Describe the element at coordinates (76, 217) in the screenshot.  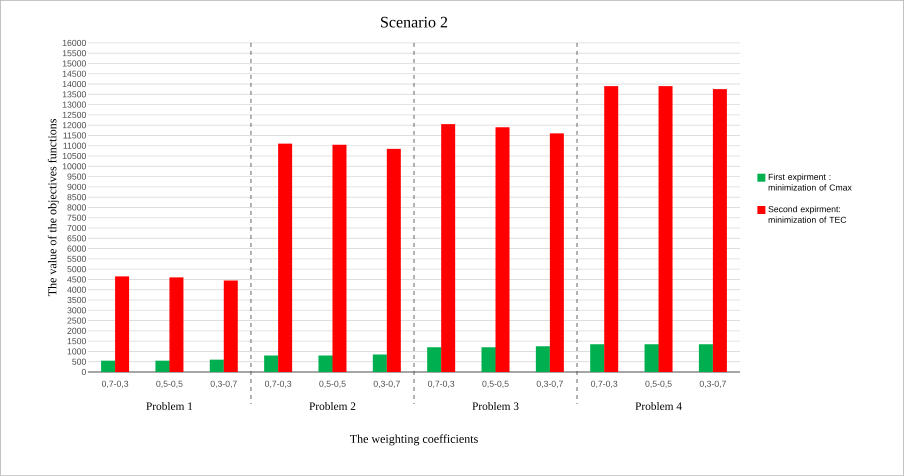
I see `y-tick-label: 7500` at that location.